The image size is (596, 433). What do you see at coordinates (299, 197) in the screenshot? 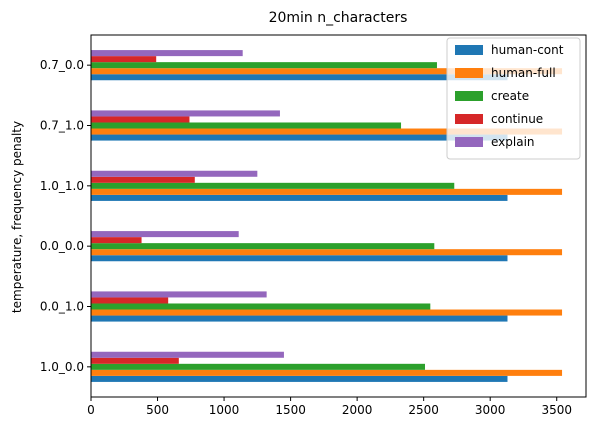
I see `bar-human-cont-1.0_1.0` at bounding box center [299, 197].